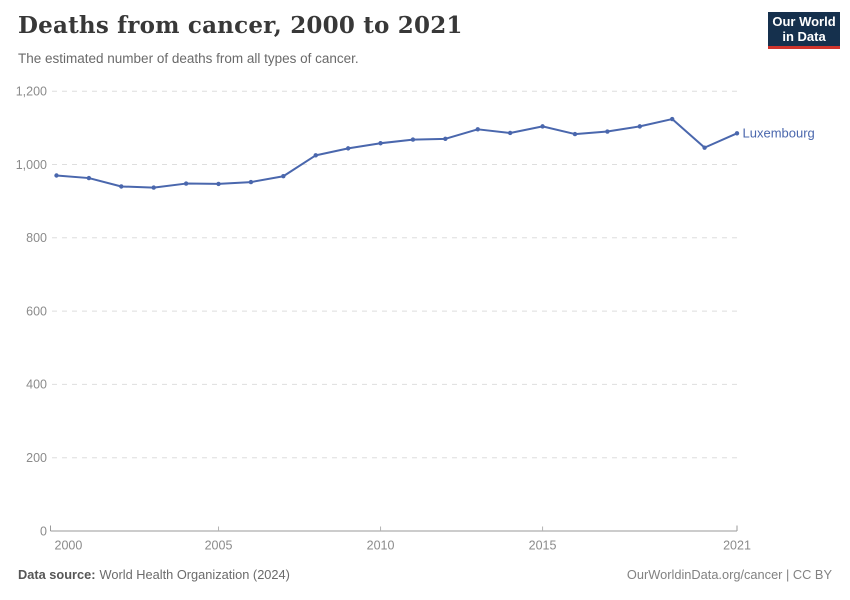 The height and width of the screenshot is (600, 850). What do you see at coordinates (381, 546) in the screenshot?
I see `x-tick-label: 2010` at bounding box center [381, 546].